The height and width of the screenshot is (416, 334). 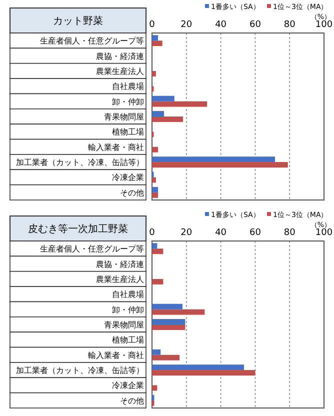 What do you see at coordinates (78, 229) in the screenshot?
I see `chart-title: 皮むき等一次加工野菜` at bounding box center [78, 229].